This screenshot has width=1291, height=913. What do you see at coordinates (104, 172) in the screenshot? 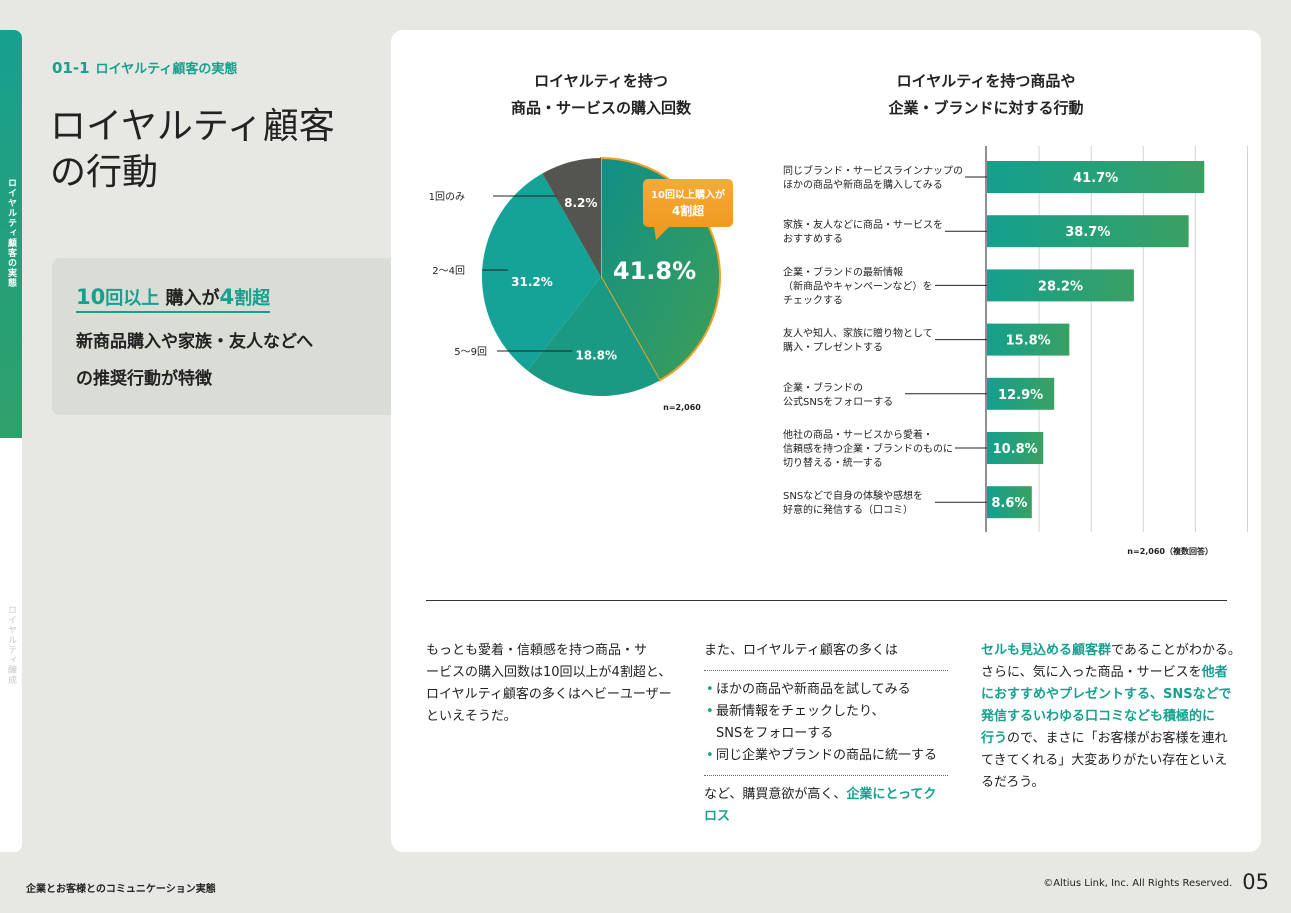
I see `page-title-line2: の行動` at bounding box center [104, 172].